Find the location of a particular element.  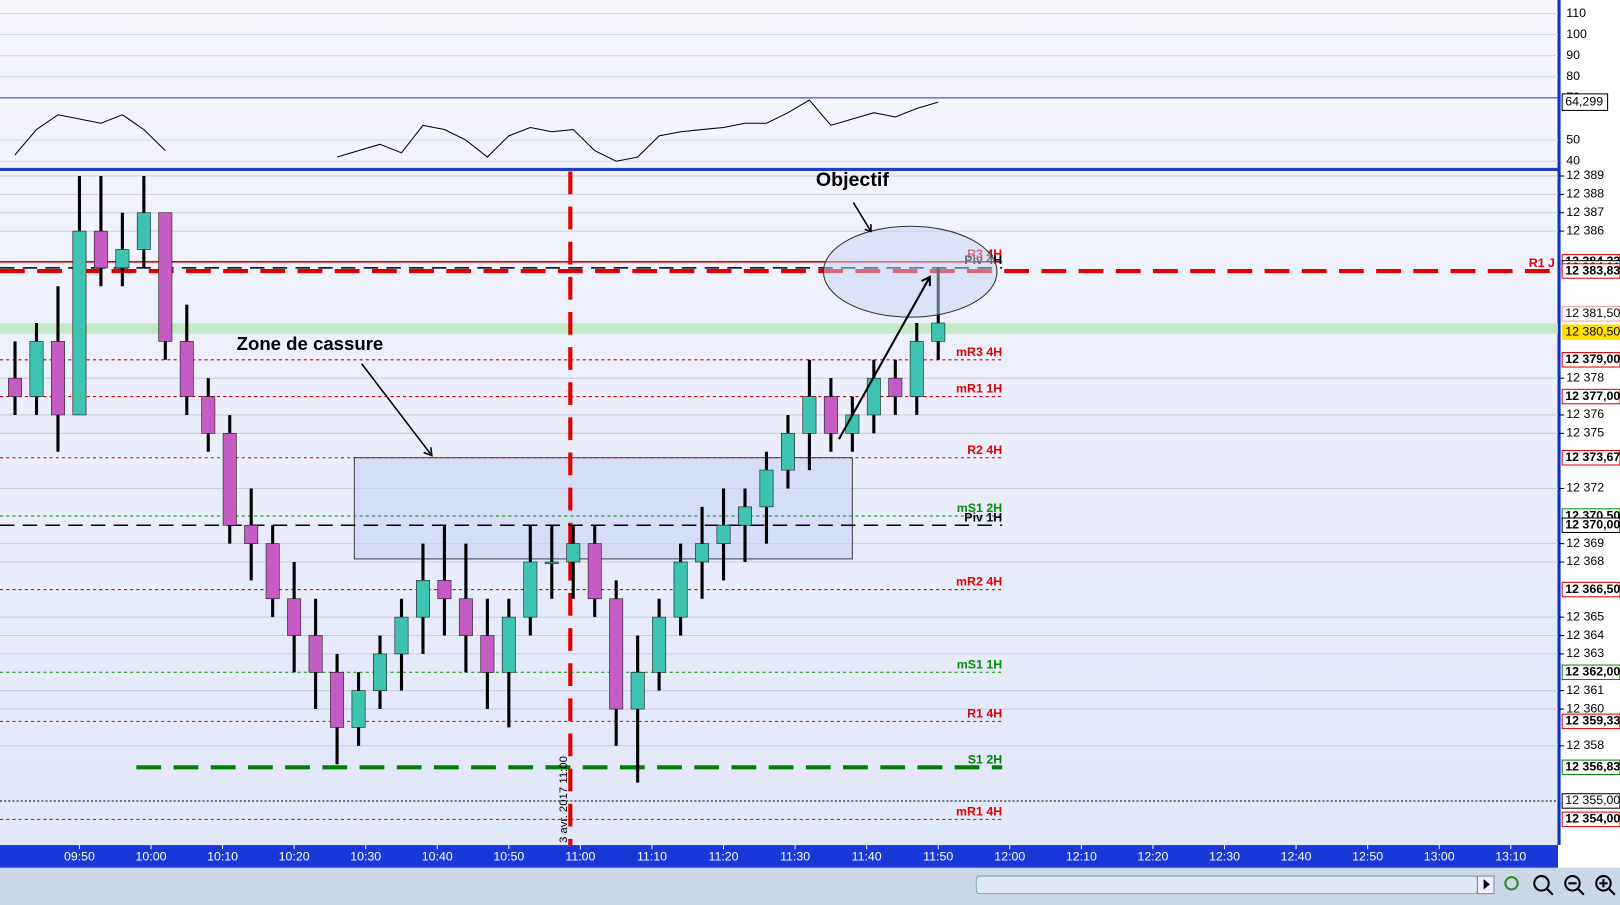

rsi-tag-bg is located at coordinates (1585, 102).